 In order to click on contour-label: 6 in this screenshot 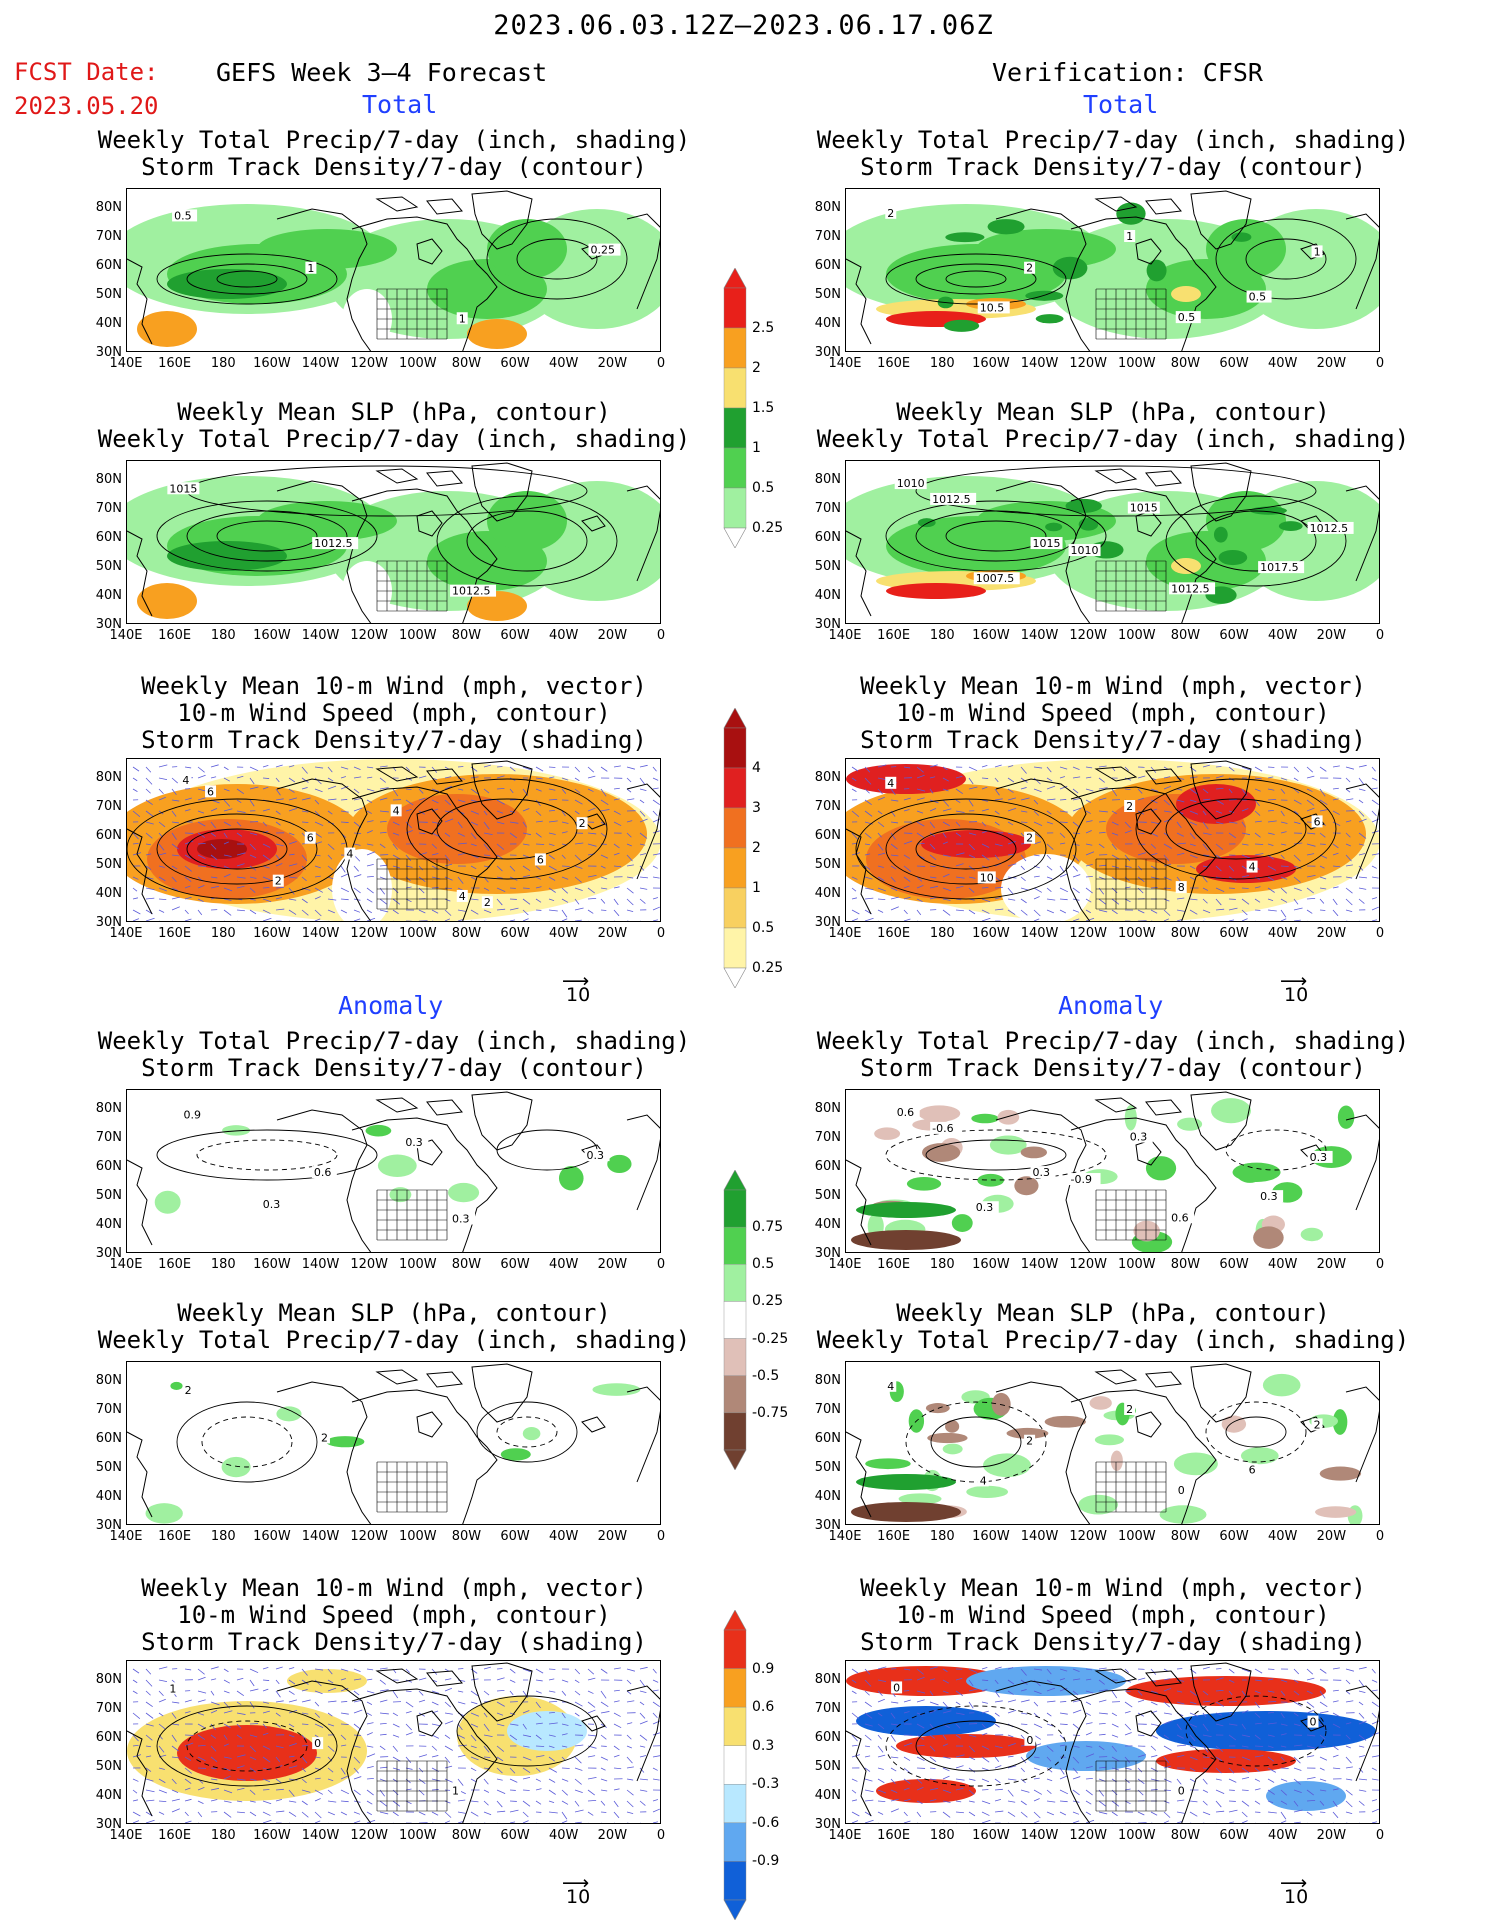, I will do `click(1252, 1470)`.